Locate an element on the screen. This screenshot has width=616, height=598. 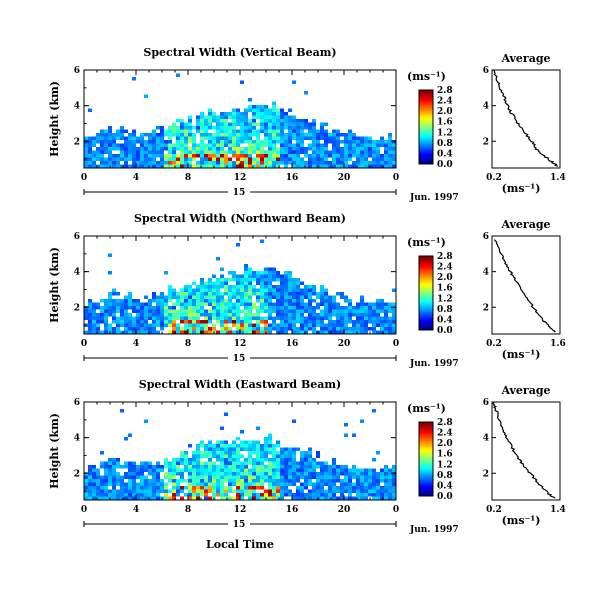
average-x-tick-label: 1.6 is located at coordinates (558, 344).